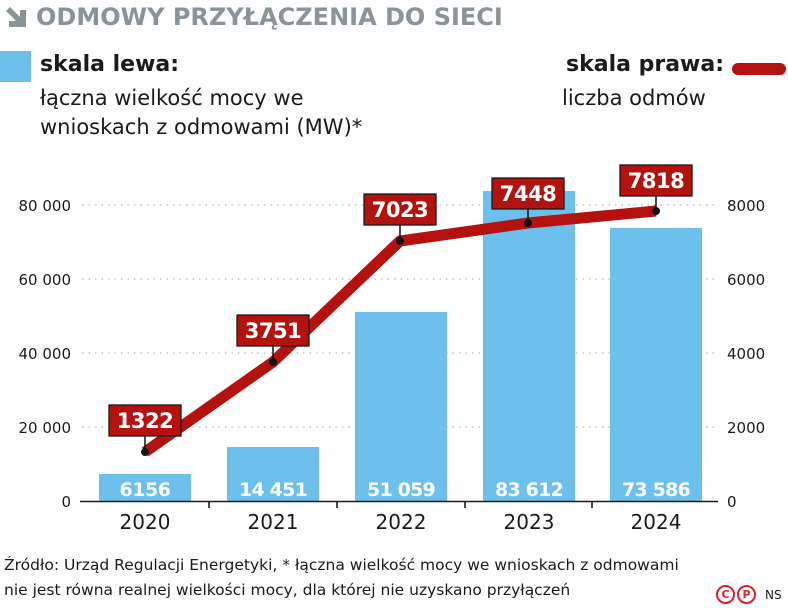 This screenshot has width=788, height=613. I want to click on bar-2020, so click(145, 487).